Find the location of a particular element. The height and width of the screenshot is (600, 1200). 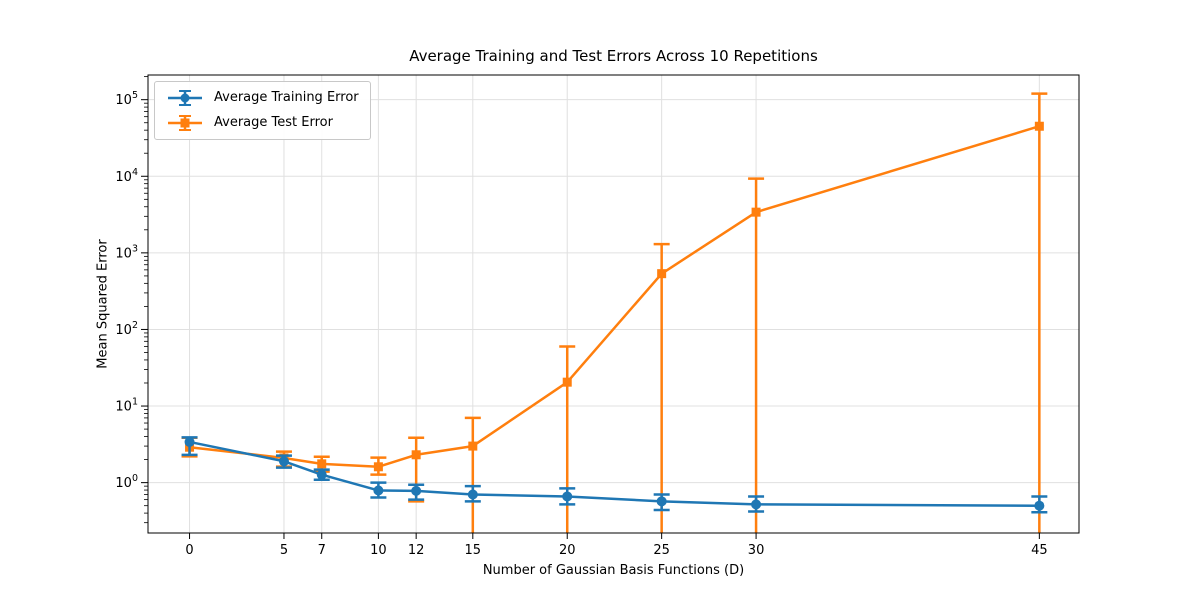

y-tick-label: 10¹ is located at coordinates (126, 406).